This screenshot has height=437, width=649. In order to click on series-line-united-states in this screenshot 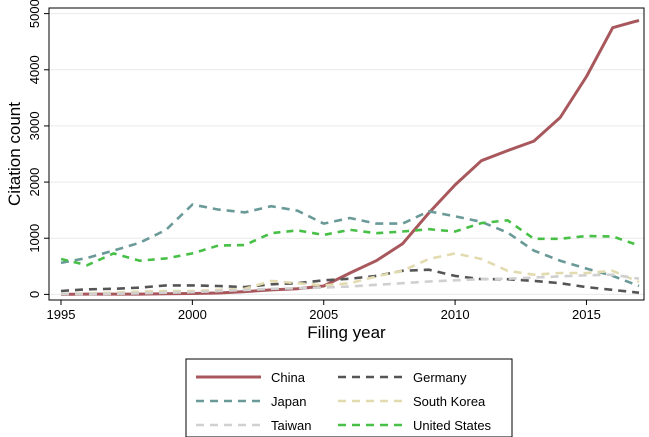, I will do `click(350, 243)`.